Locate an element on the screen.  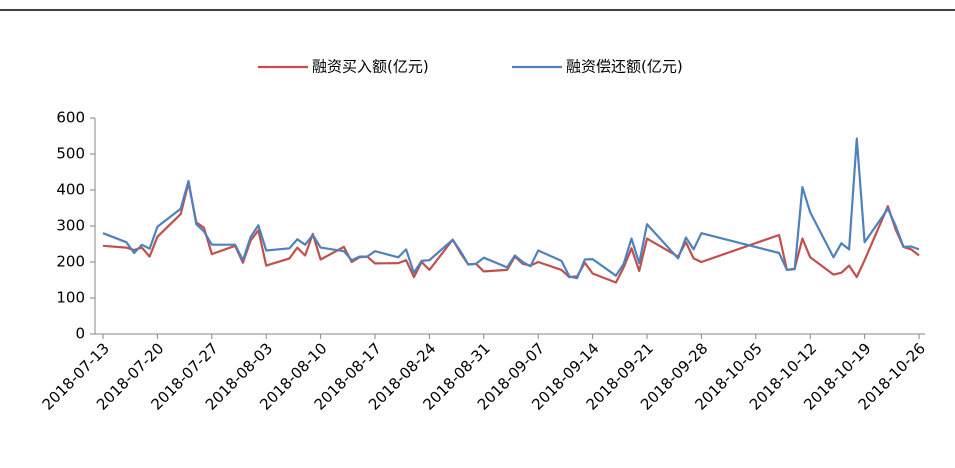
y-tick-label: 600 is located at coordinates (70, 118).